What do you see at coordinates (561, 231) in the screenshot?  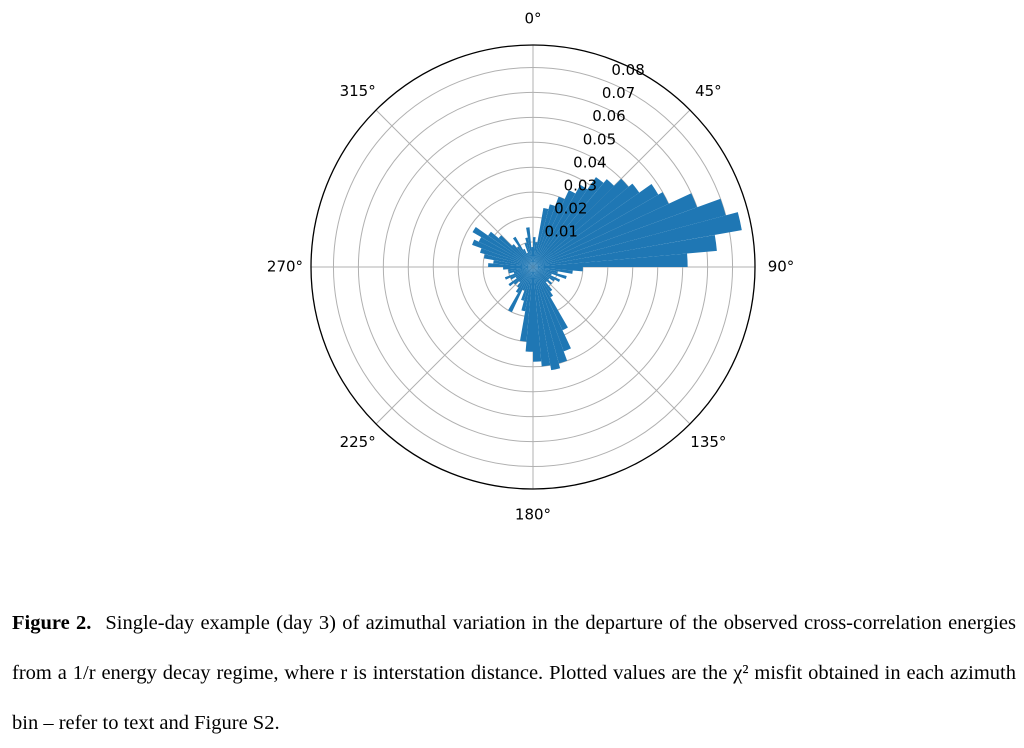 I see `r-tick-label: 0.01` at bounding box center [561, 231].